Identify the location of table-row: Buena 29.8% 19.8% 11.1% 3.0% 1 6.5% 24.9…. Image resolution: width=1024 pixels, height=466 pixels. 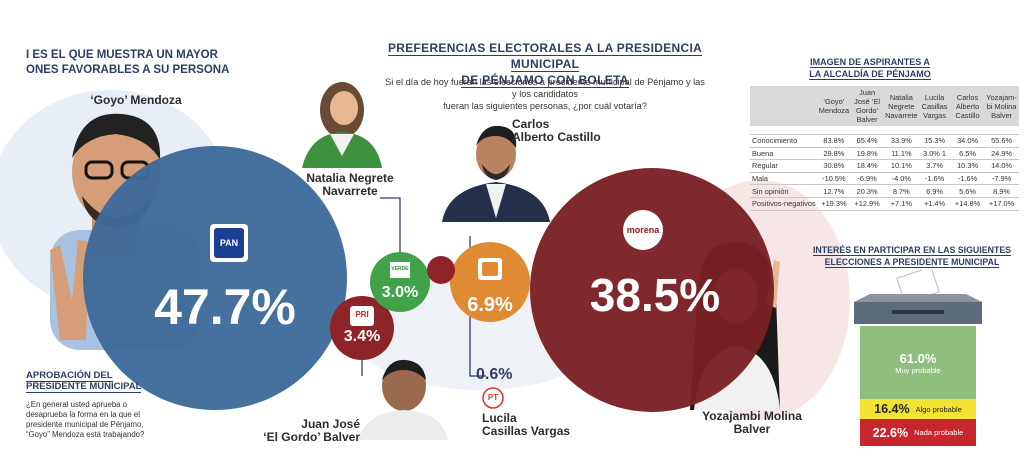
(884, 154).